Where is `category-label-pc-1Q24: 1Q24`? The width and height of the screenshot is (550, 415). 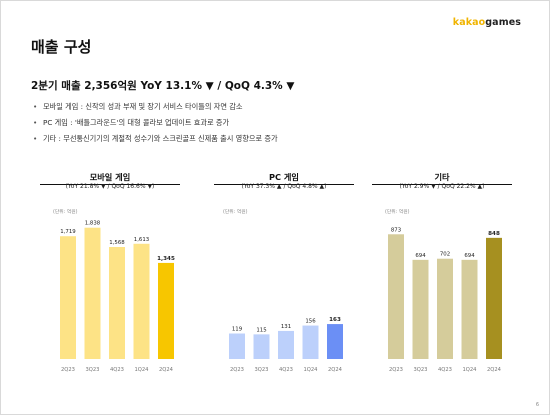
category-label-pc-1Q24: 1Q24 is located at coordinates (311, 370).